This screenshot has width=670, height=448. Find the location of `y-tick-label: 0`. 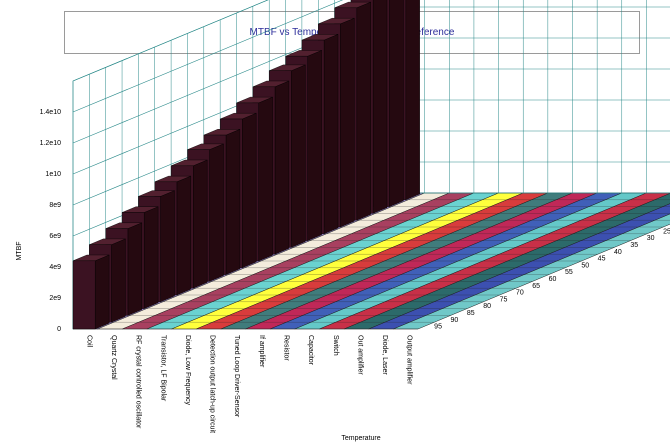

y-tick-label: 0 is located at coordinates (59, 329).